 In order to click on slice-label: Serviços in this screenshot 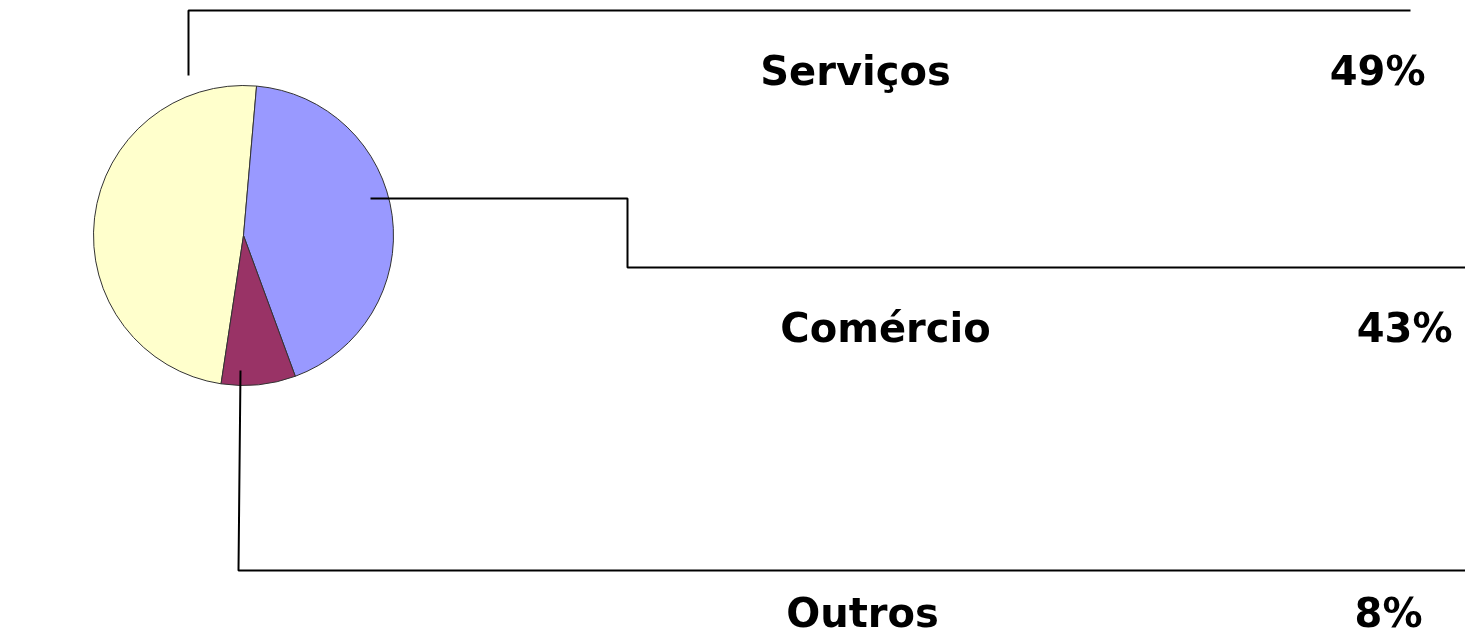, I will do `click(855, 70)`.